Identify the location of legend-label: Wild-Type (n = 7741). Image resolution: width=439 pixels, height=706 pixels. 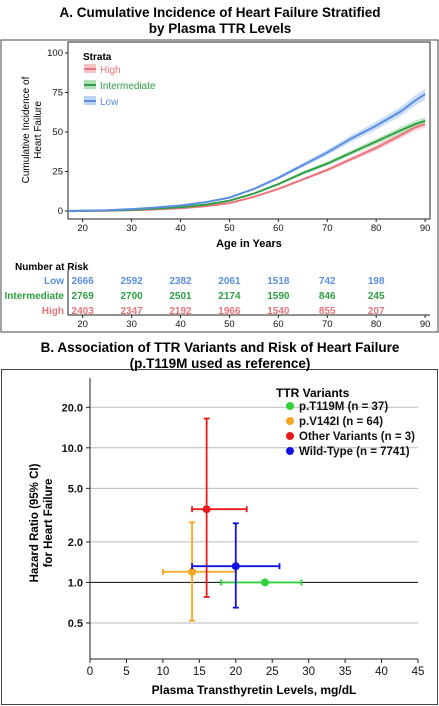
(354, 452).